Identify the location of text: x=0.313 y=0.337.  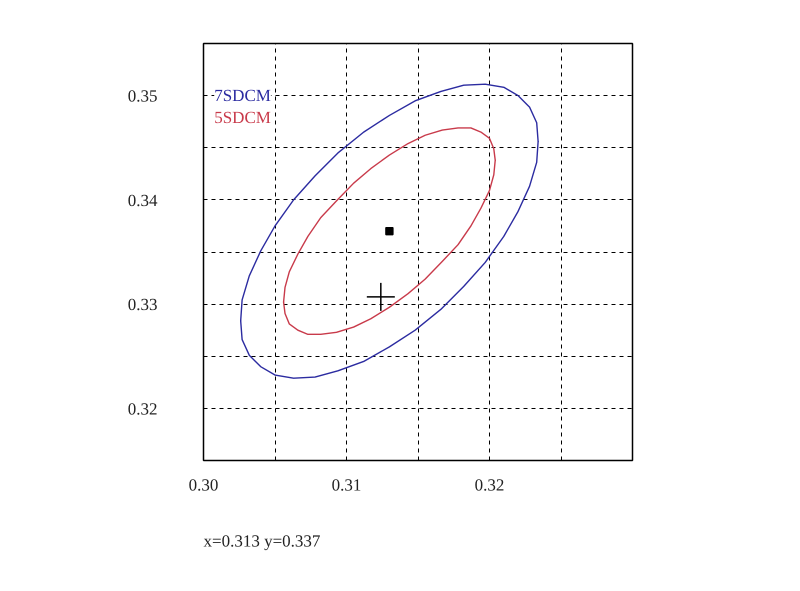
(262, 541).